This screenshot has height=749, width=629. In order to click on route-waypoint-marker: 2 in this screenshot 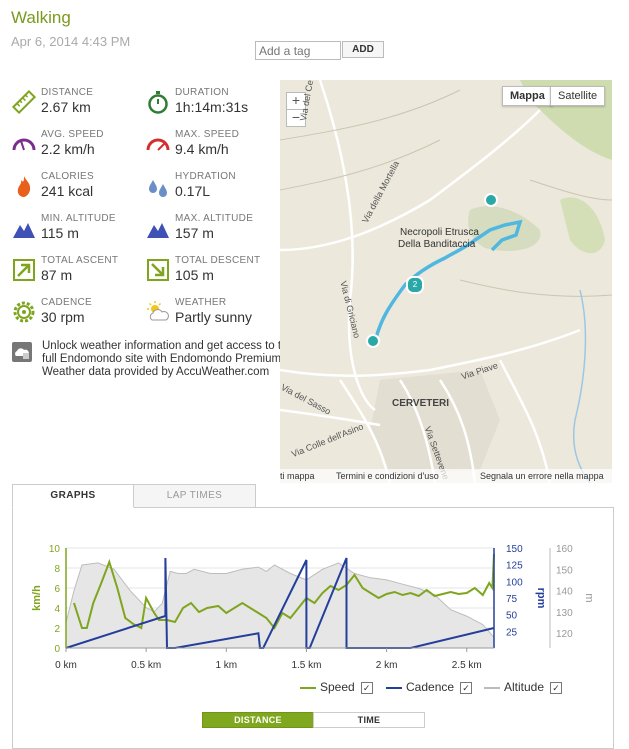, I will do `click(415, 285)`.